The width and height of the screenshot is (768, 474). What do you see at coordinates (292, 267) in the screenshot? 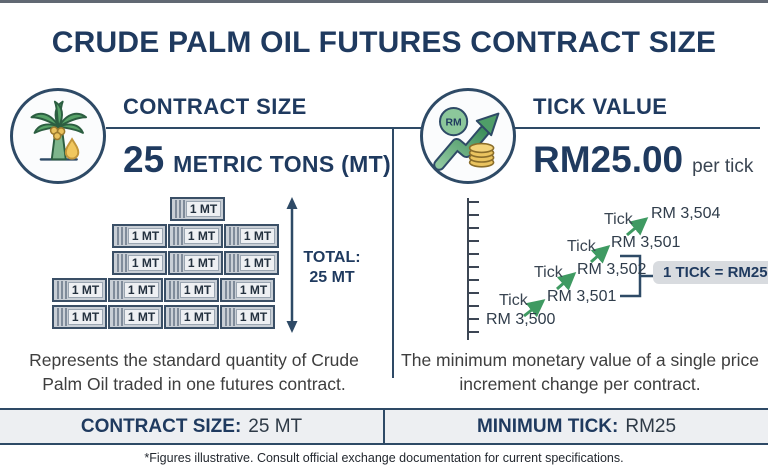
I see `total-height-arrow-icon` at bounding box center [292, 267].